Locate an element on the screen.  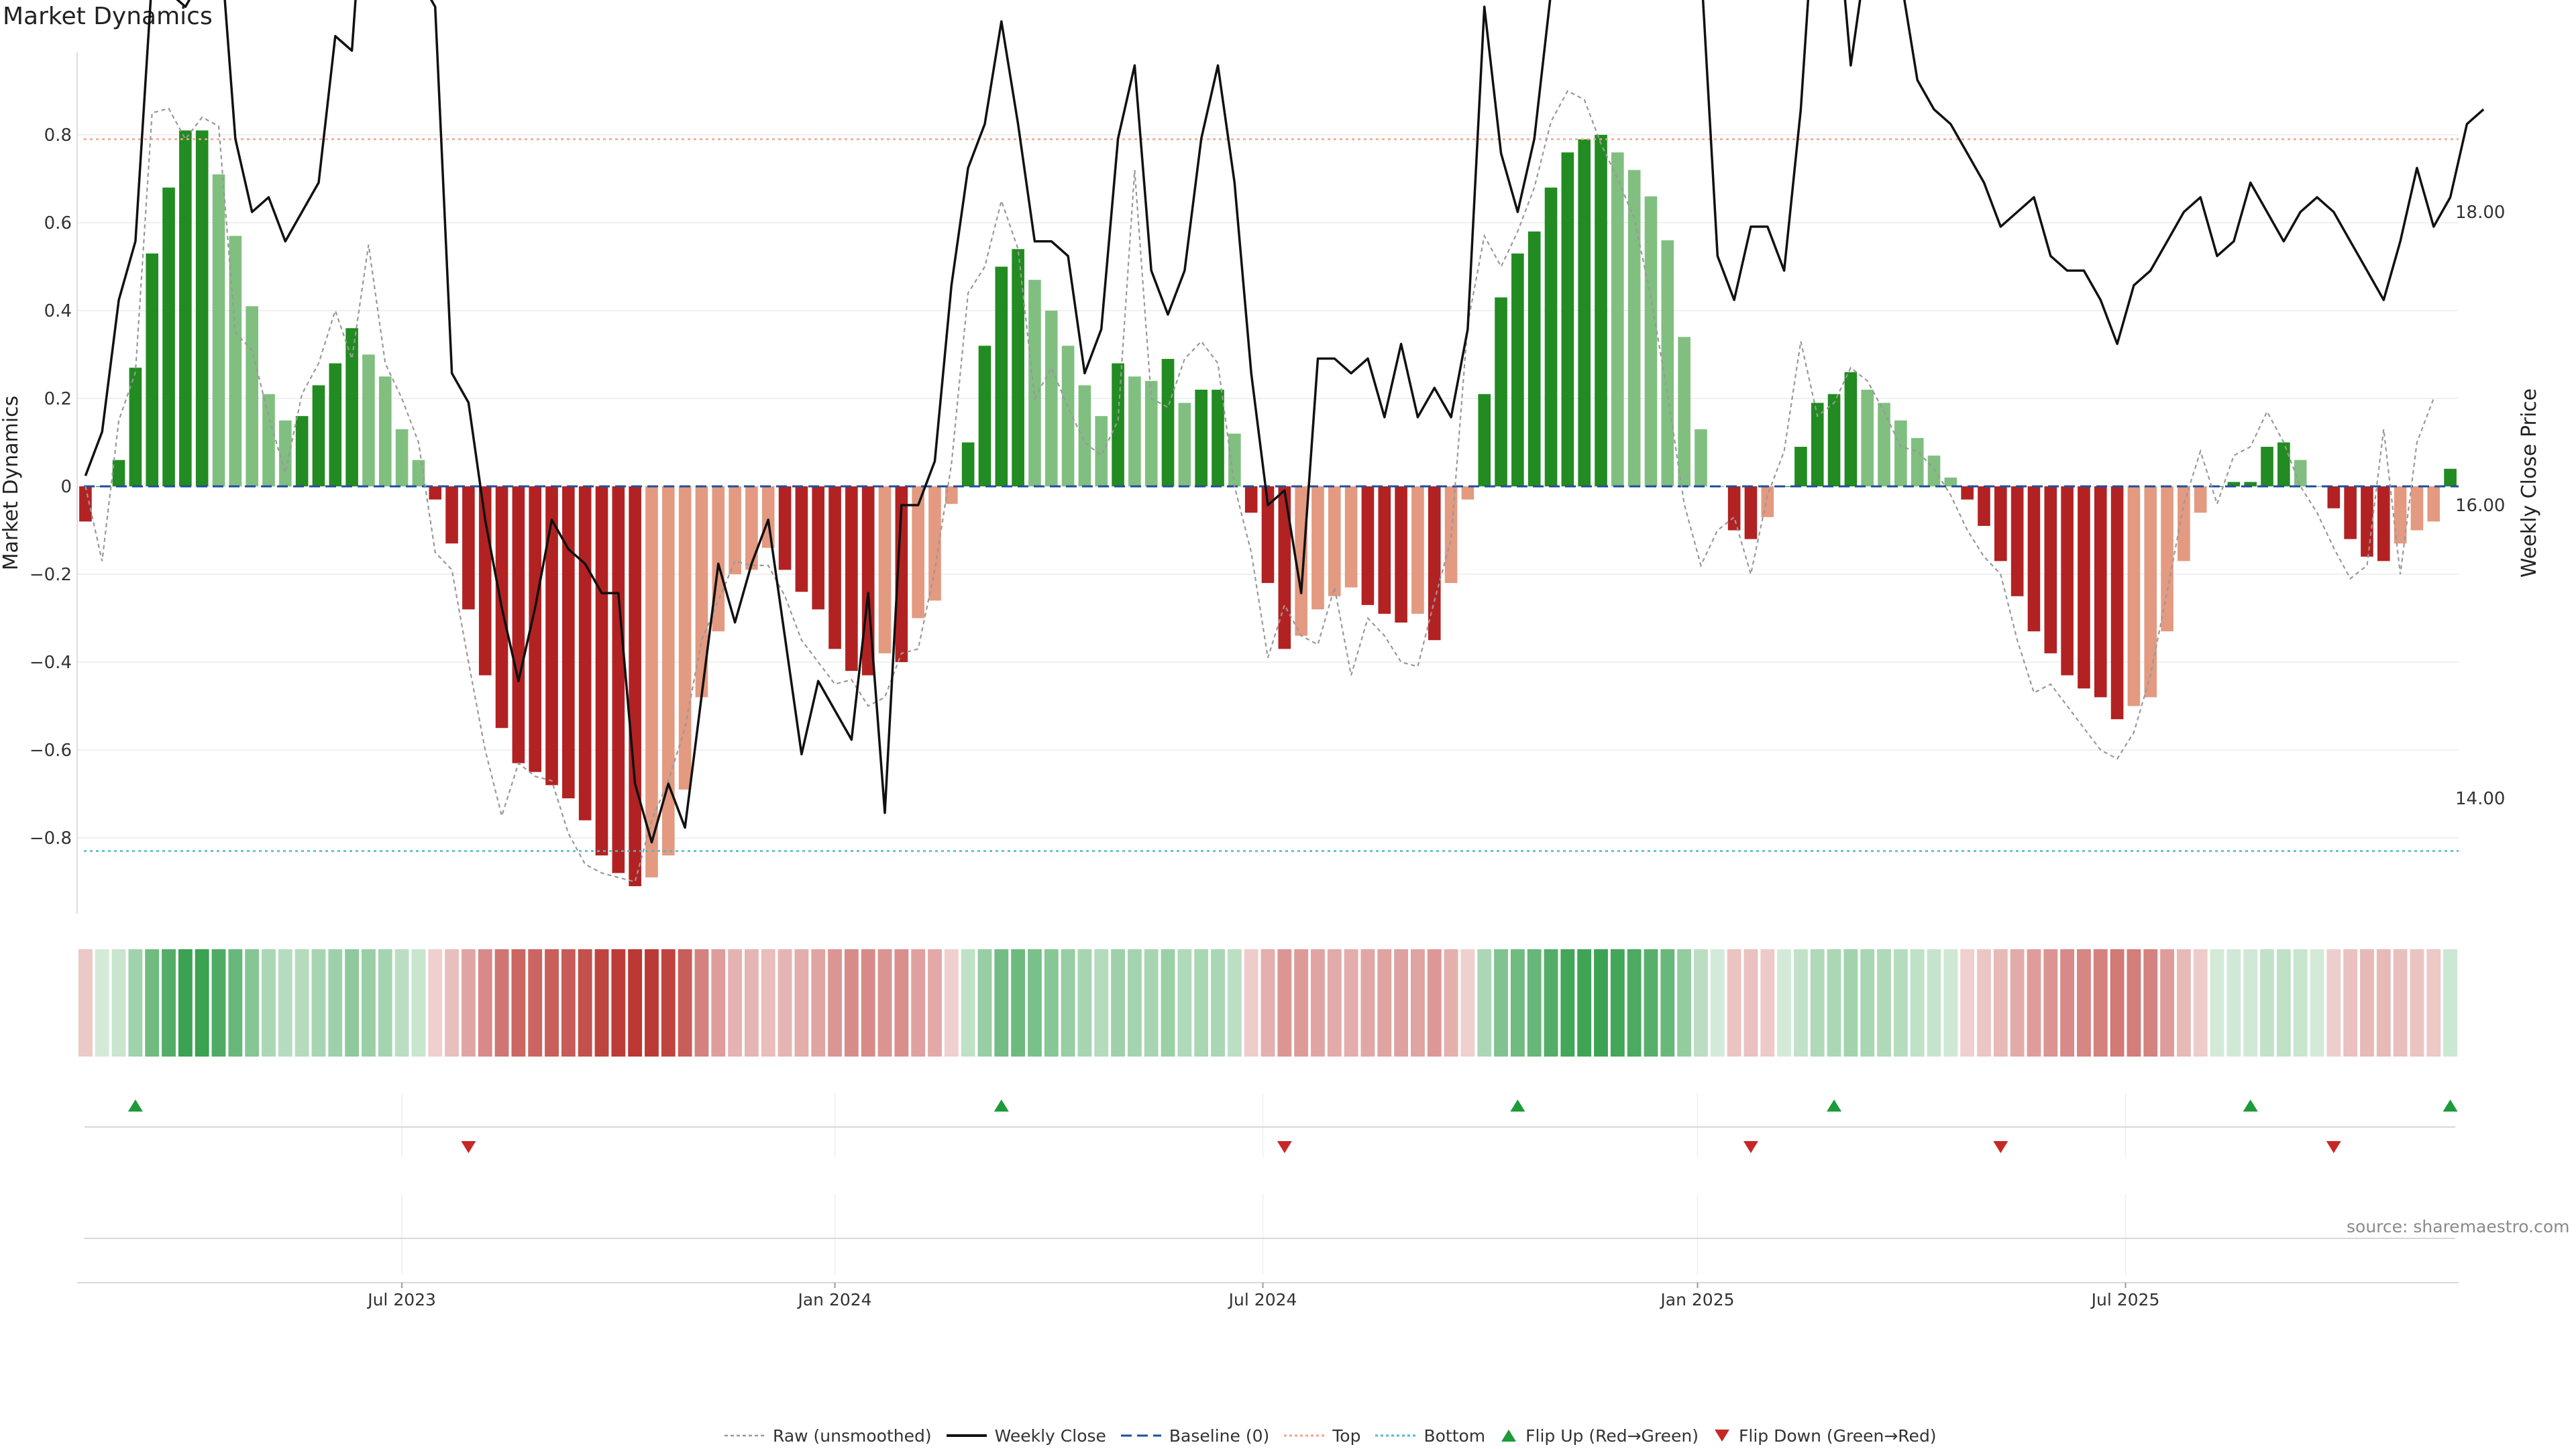
y-left-tick-label: −0.4 is located at coordinates (51, 663).